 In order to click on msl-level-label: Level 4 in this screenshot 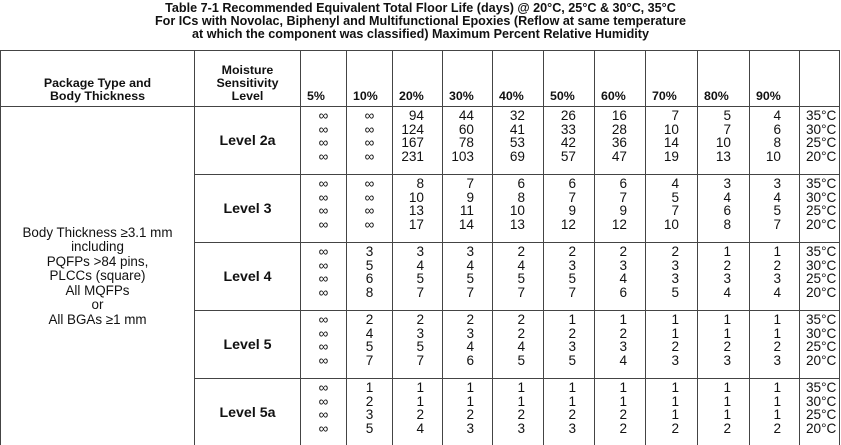, I will do `click(247, 276)`.